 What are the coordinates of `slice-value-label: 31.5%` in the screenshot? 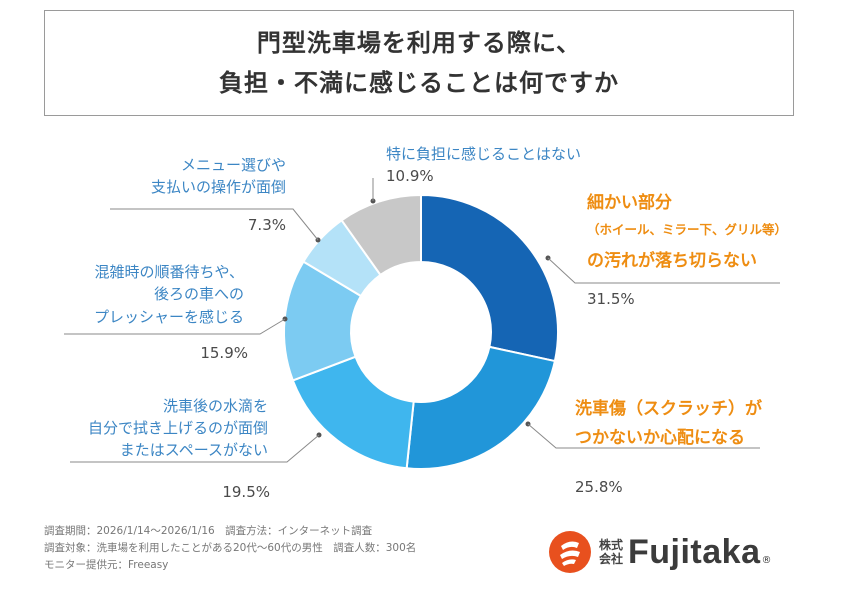 It's located at (611, 299).